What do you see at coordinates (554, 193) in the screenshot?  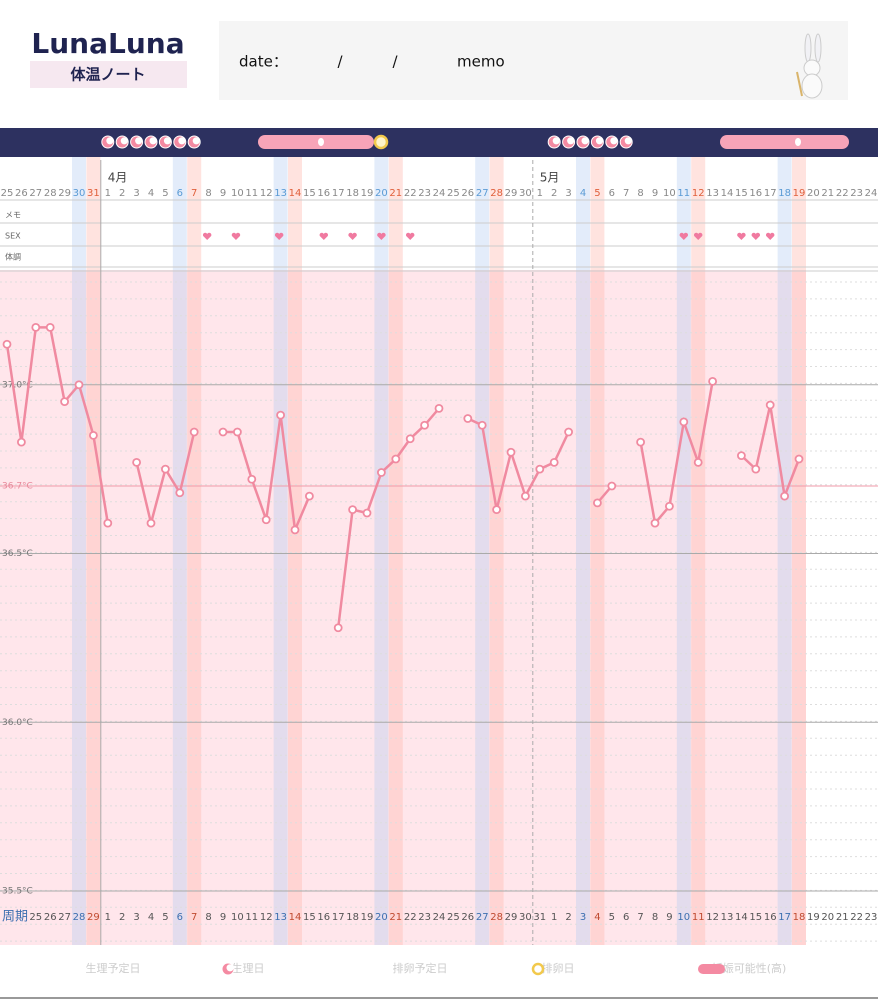 I see `date-label: 2` at bounding box center [554, 193].